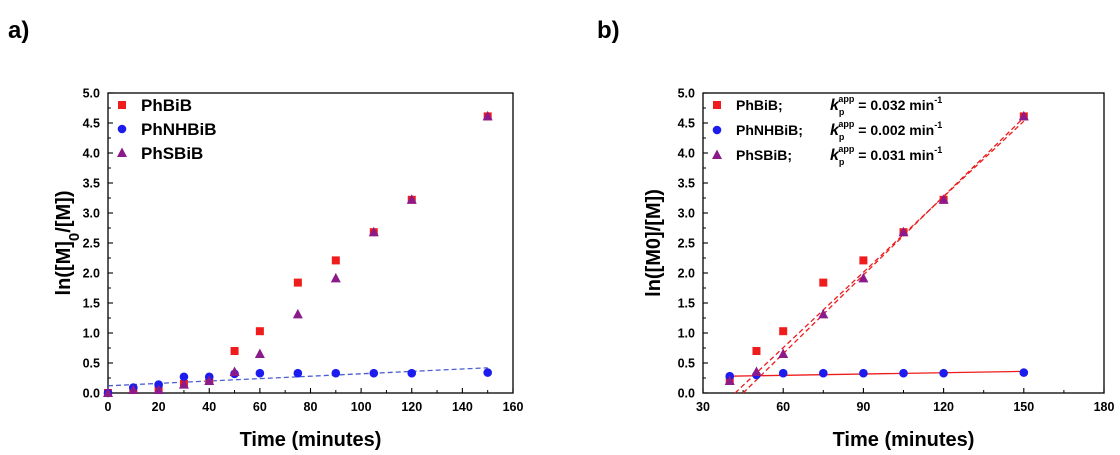  I want to click on legend-label-phnhbib: PhNHBiB, so click(179, 129).